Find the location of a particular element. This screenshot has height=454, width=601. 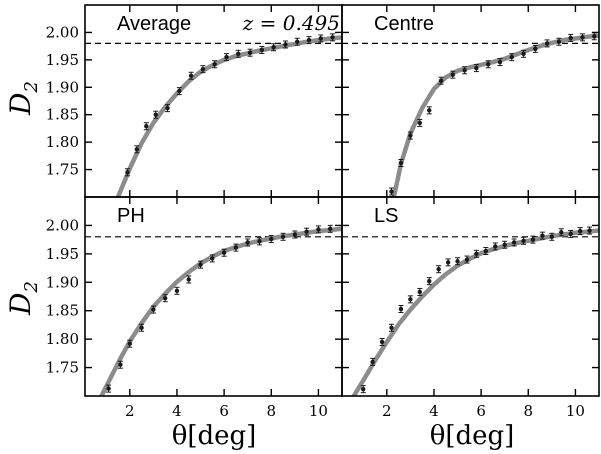

x-axis-label-right: θ[deg] is located at coordinates (472, 436).